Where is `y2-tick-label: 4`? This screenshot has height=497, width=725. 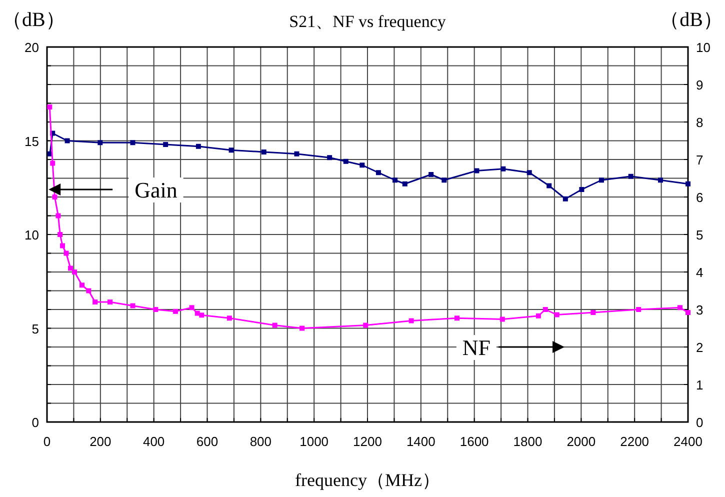 y2-tick-label: 4 is located at coordinates (700, 272).